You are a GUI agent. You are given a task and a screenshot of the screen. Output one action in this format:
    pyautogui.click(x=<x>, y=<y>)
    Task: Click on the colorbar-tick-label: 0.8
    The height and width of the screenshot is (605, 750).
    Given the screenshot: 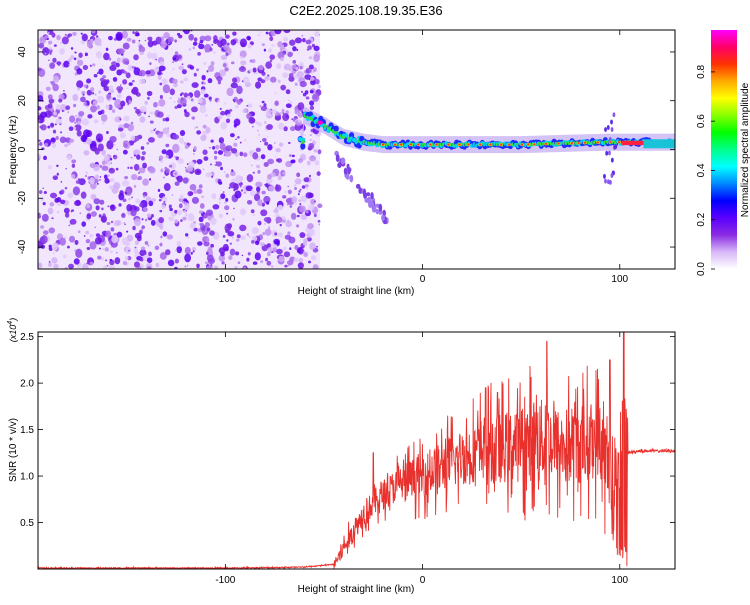 What is the action you would take?
    pyautogui.click(x=701, y=71)
    